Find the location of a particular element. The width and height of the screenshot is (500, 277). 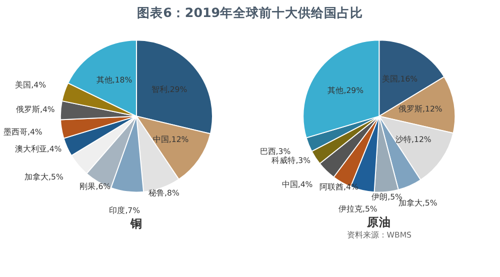

slice-label: 中国,4% is located at coordinates (297, 184).